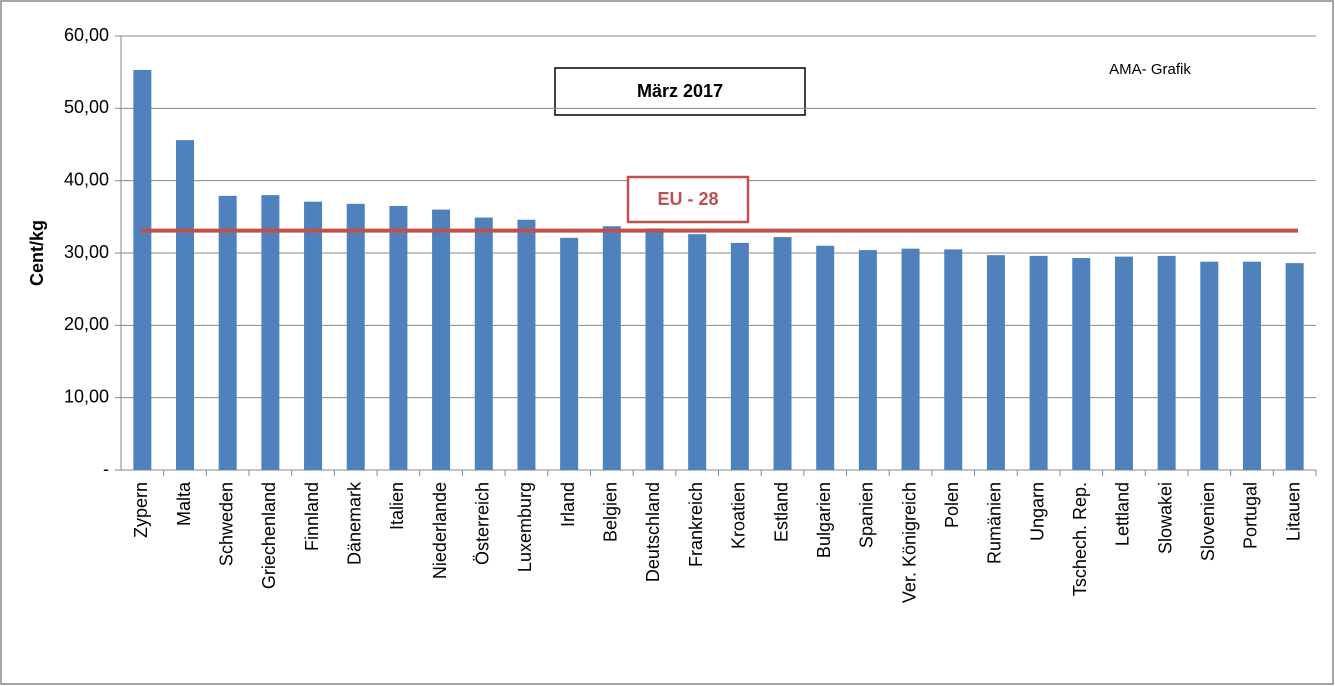 This screenshot has height=686, width=1335. What do you see at coordinates (86, 35) in the screenshot?
I see `y-tick-label: 60,00` at bounding box center [86, 35].